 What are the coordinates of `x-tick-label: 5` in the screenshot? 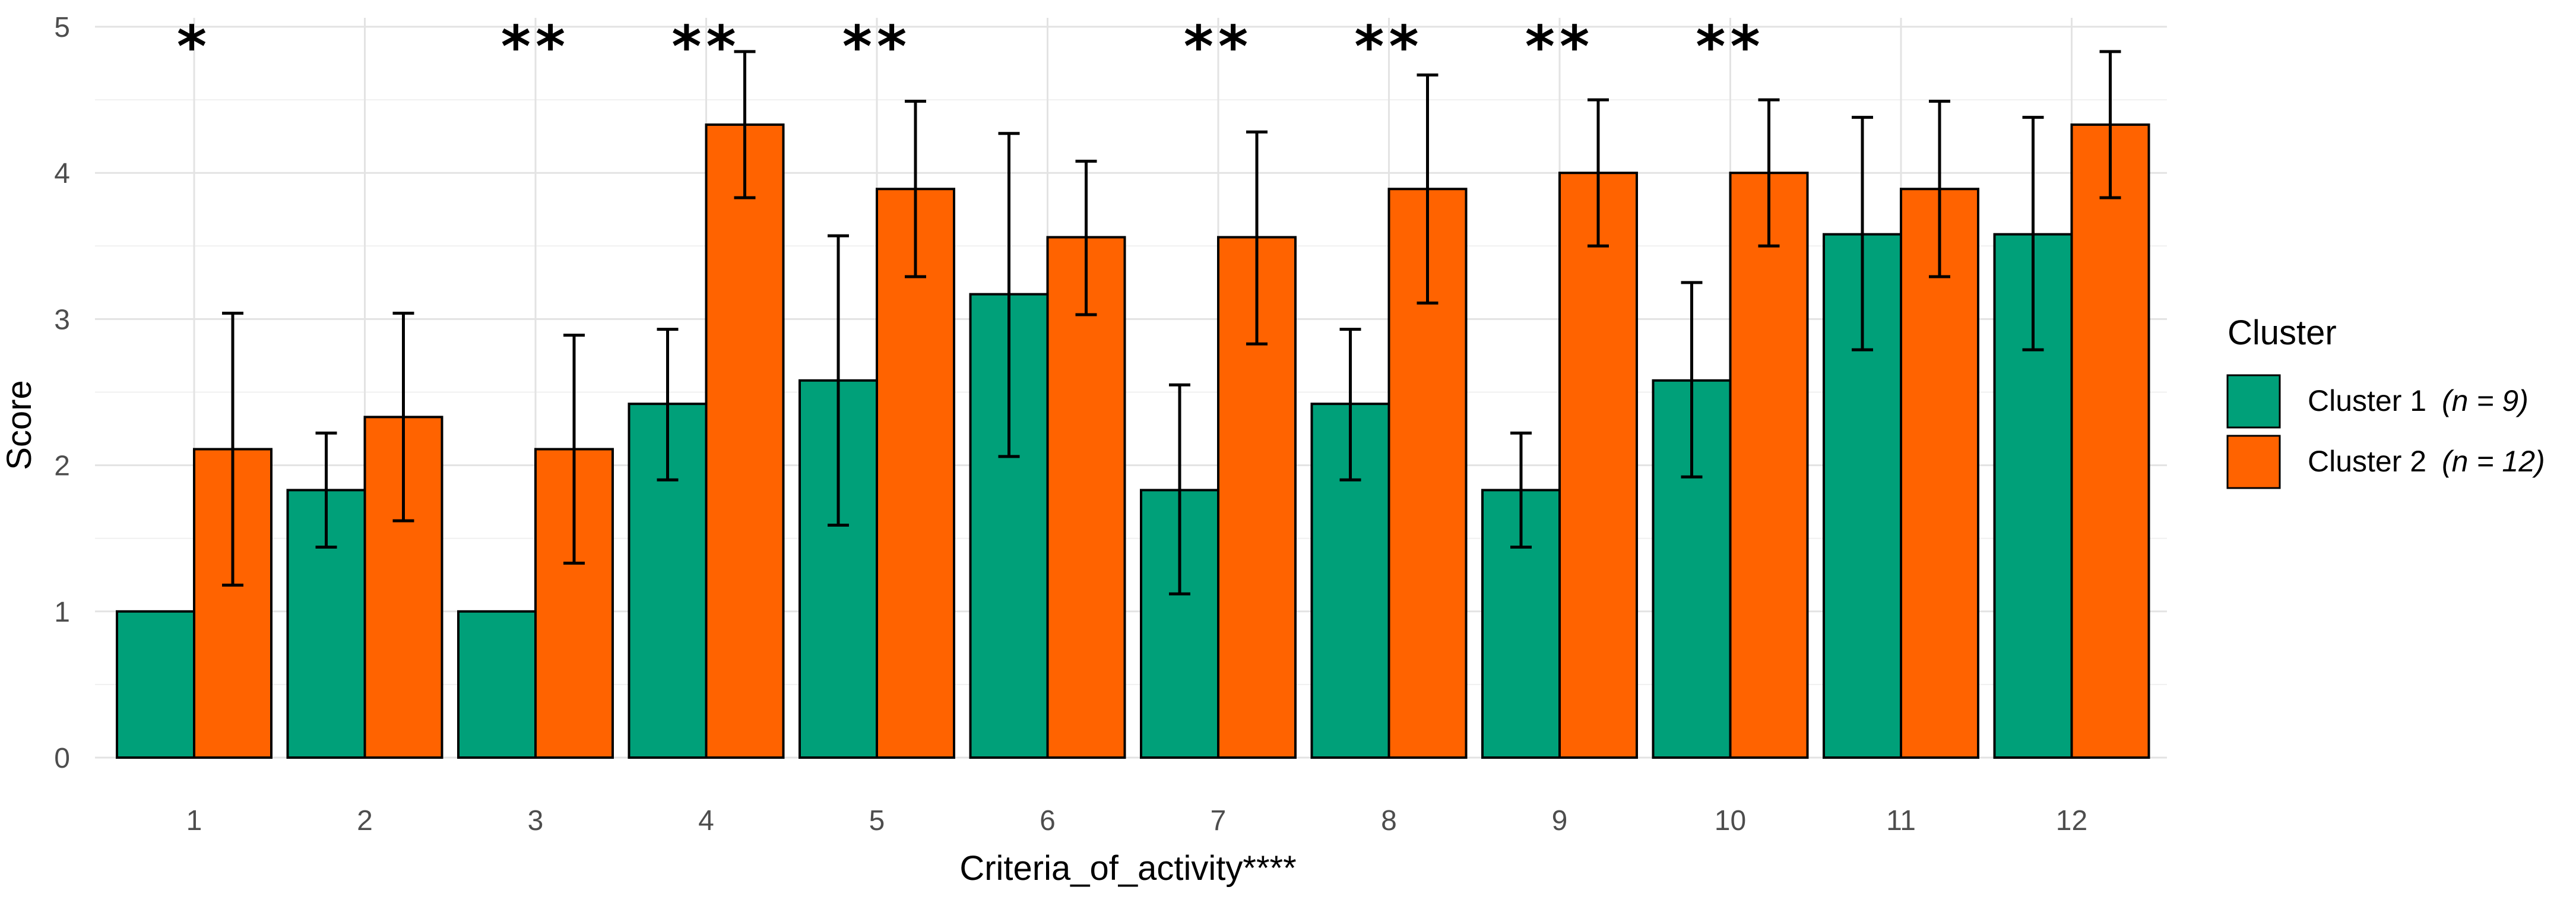 It's located at (877, 821).